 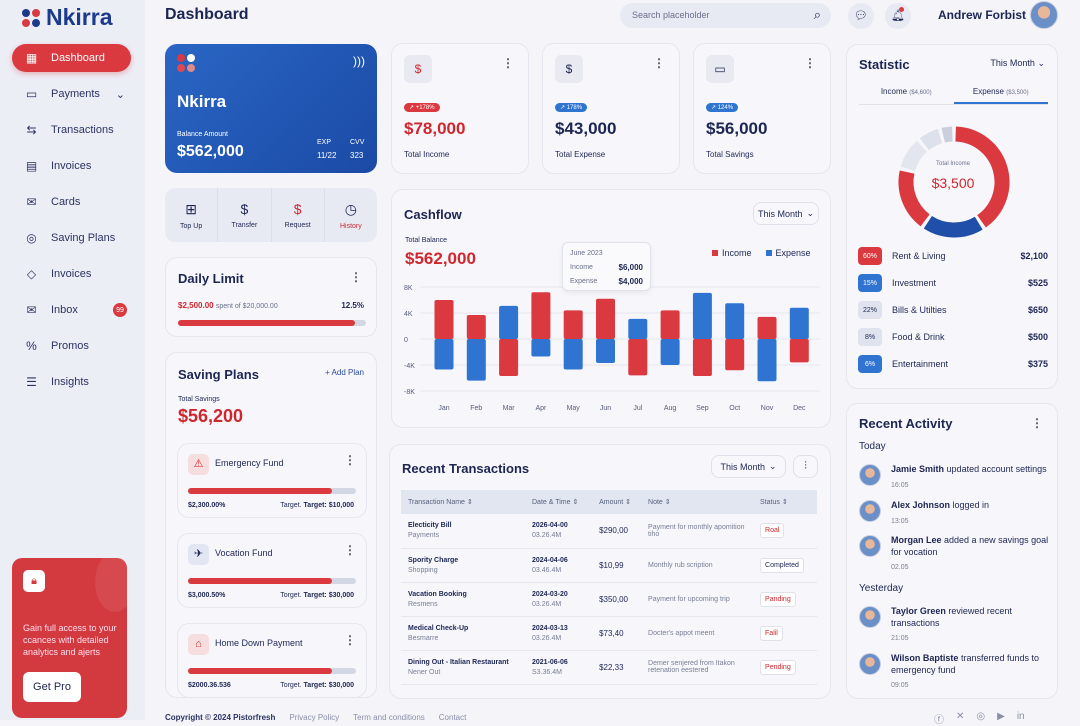 What do you see at coordinates (389, 717) in the screenshot?
I see `terms-link: Term and conditions` at bounding box center [389, 717].